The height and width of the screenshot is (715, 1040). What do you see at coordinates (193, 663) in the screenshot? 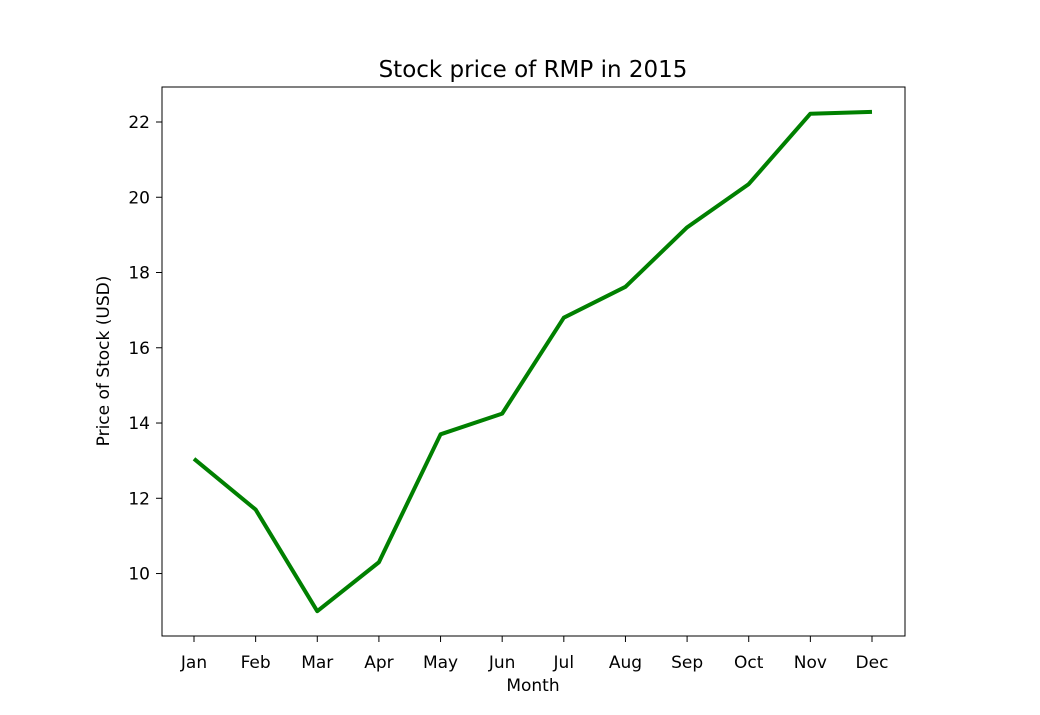
I see `x-tick-label: Jan` at bounding box center [193, 663].